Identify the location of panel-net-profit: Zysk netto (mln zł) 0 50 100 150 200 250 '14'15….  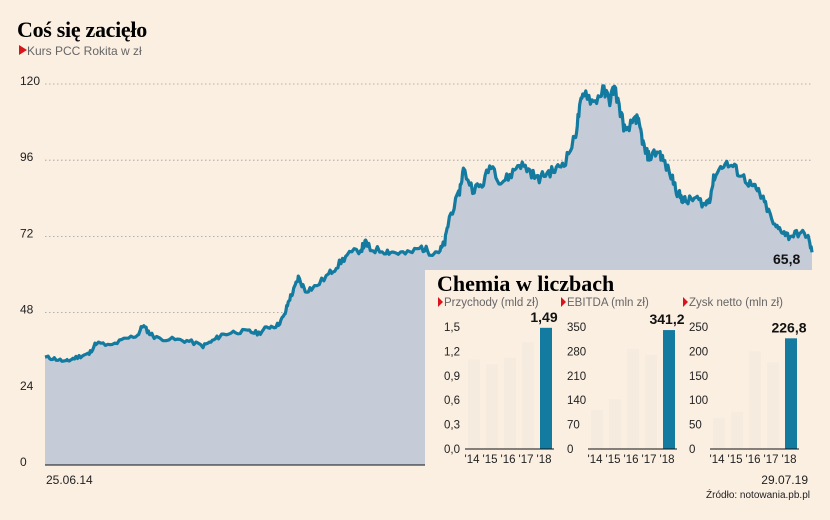
(745, 381).